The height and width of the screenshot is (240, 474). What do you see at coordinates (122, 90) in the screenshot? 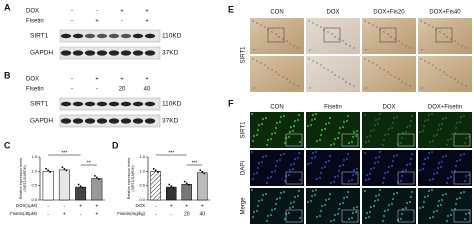
I see `condition-sign: 20` at bounding box center [122, 90].